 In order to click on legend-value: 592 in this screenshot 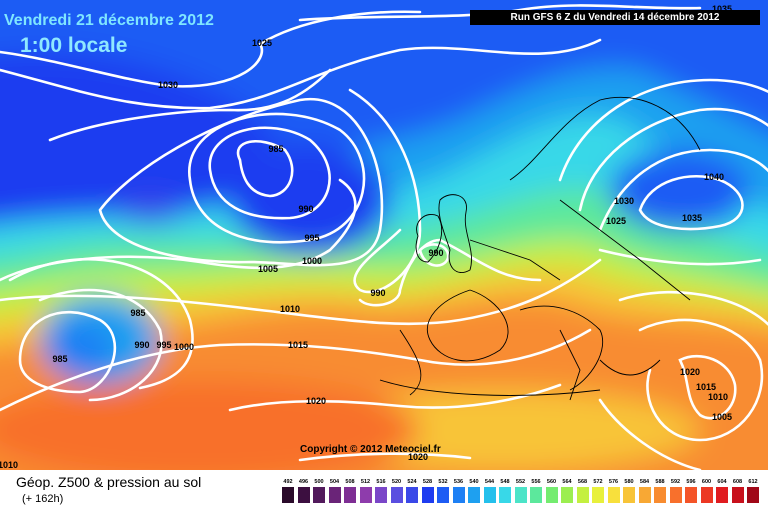, I will do `click(675, 482)`.